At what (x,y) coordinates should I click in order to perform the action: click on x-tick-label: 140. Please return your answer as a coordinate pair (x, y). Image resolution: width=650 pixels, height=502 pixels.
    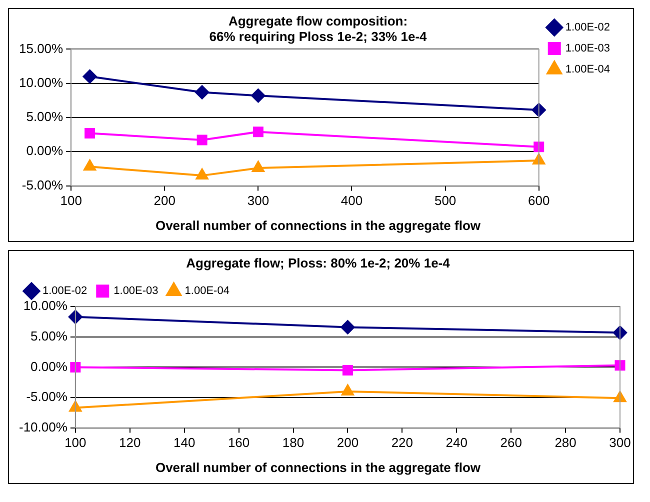
    Looking at the image, I should click on (184, 442).